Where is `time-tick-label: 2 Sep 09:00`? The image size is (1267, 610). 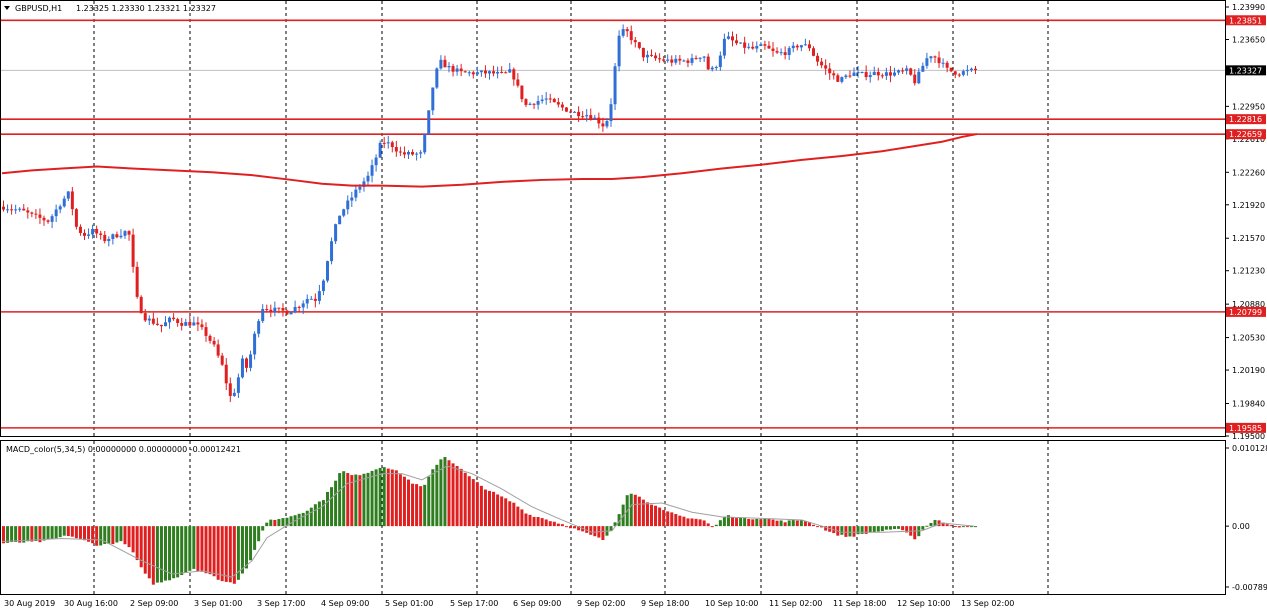 time-tick-label: 2 Sep 09:00 is located at coordinates (154, 603).